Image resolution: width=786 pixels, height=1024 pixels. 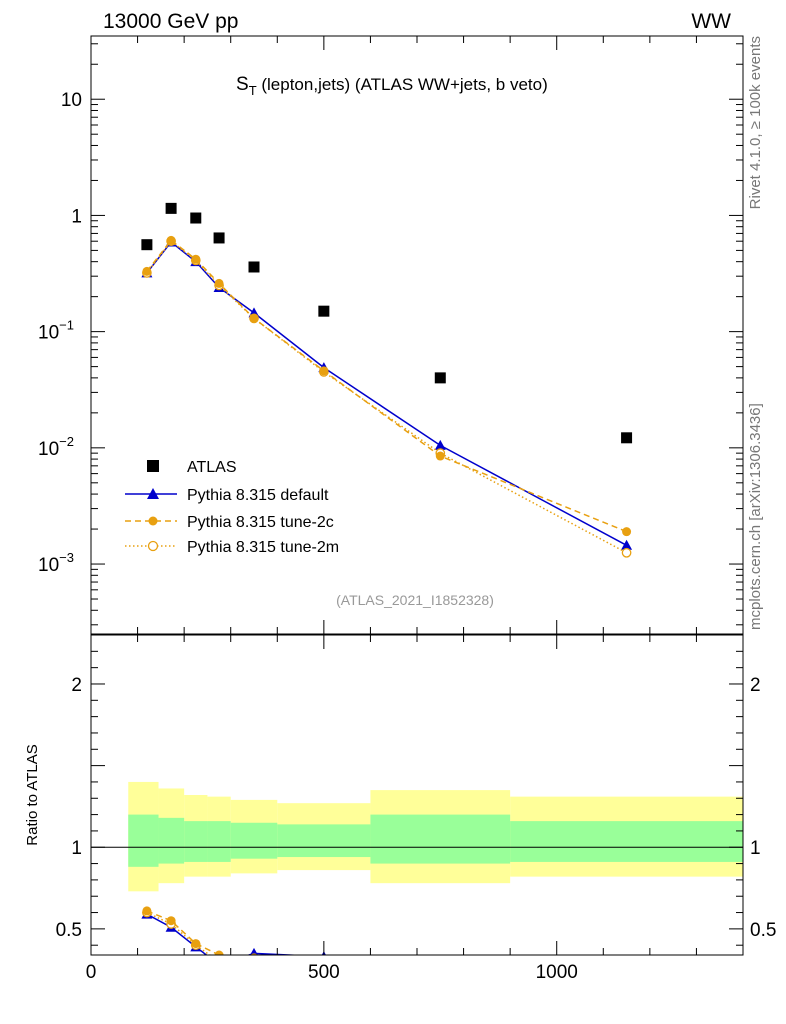 I want to click on legend-label-atlas: ATLAS, so click(x=212, y=467).